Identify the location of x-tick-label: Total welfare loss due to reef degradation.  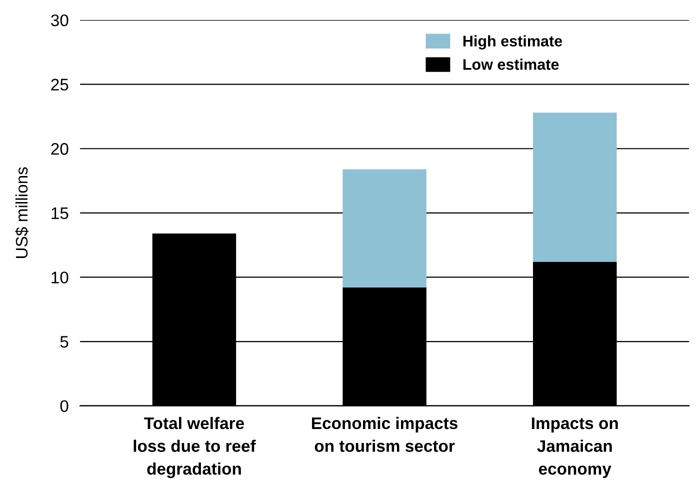
(195, 447).